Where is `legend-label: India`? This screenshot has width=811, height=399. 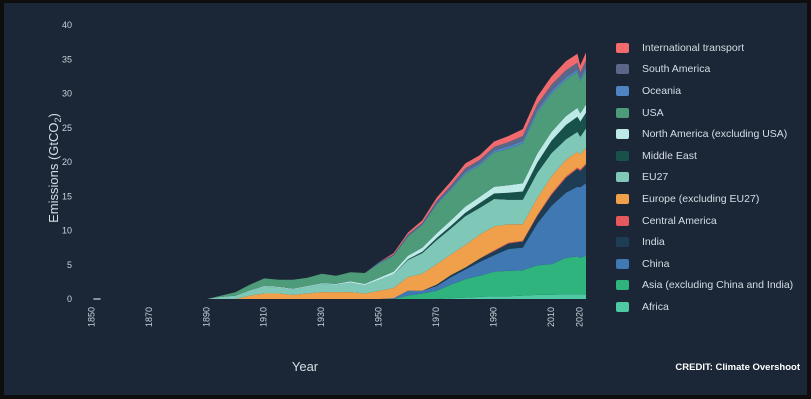
legend-label: India is located at coordinates (653, 242).